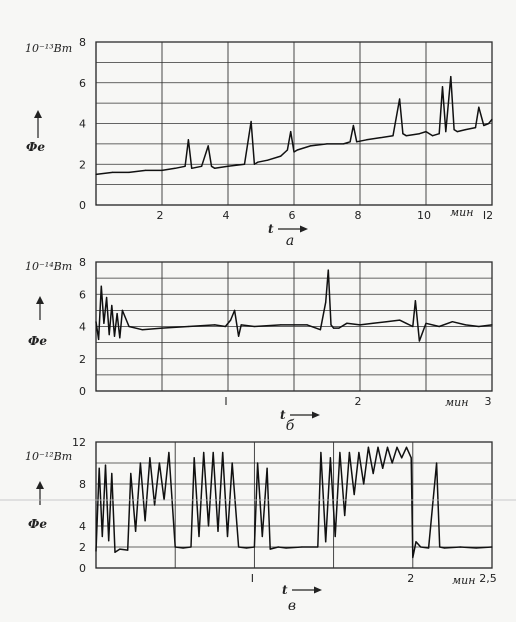 The image size is (516, 622). Describe the element at coordinates (424, 215) in the screenshot. I see `x-tick-label: 10` at that location.